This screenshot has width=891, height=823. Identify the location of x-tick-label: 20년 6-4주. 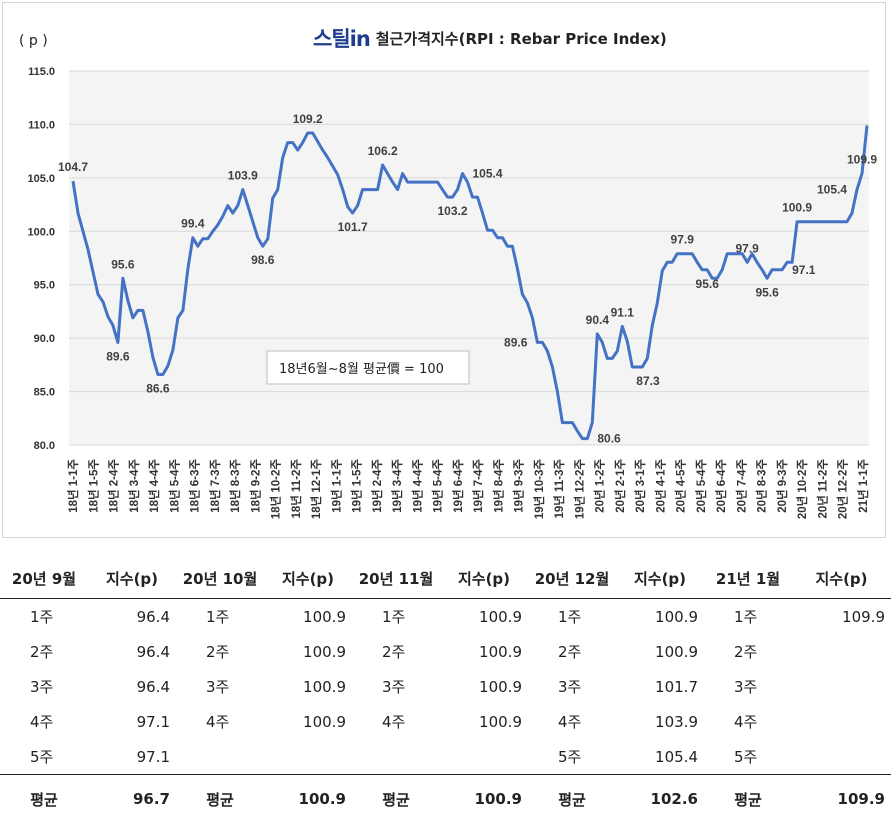
(721, 486).